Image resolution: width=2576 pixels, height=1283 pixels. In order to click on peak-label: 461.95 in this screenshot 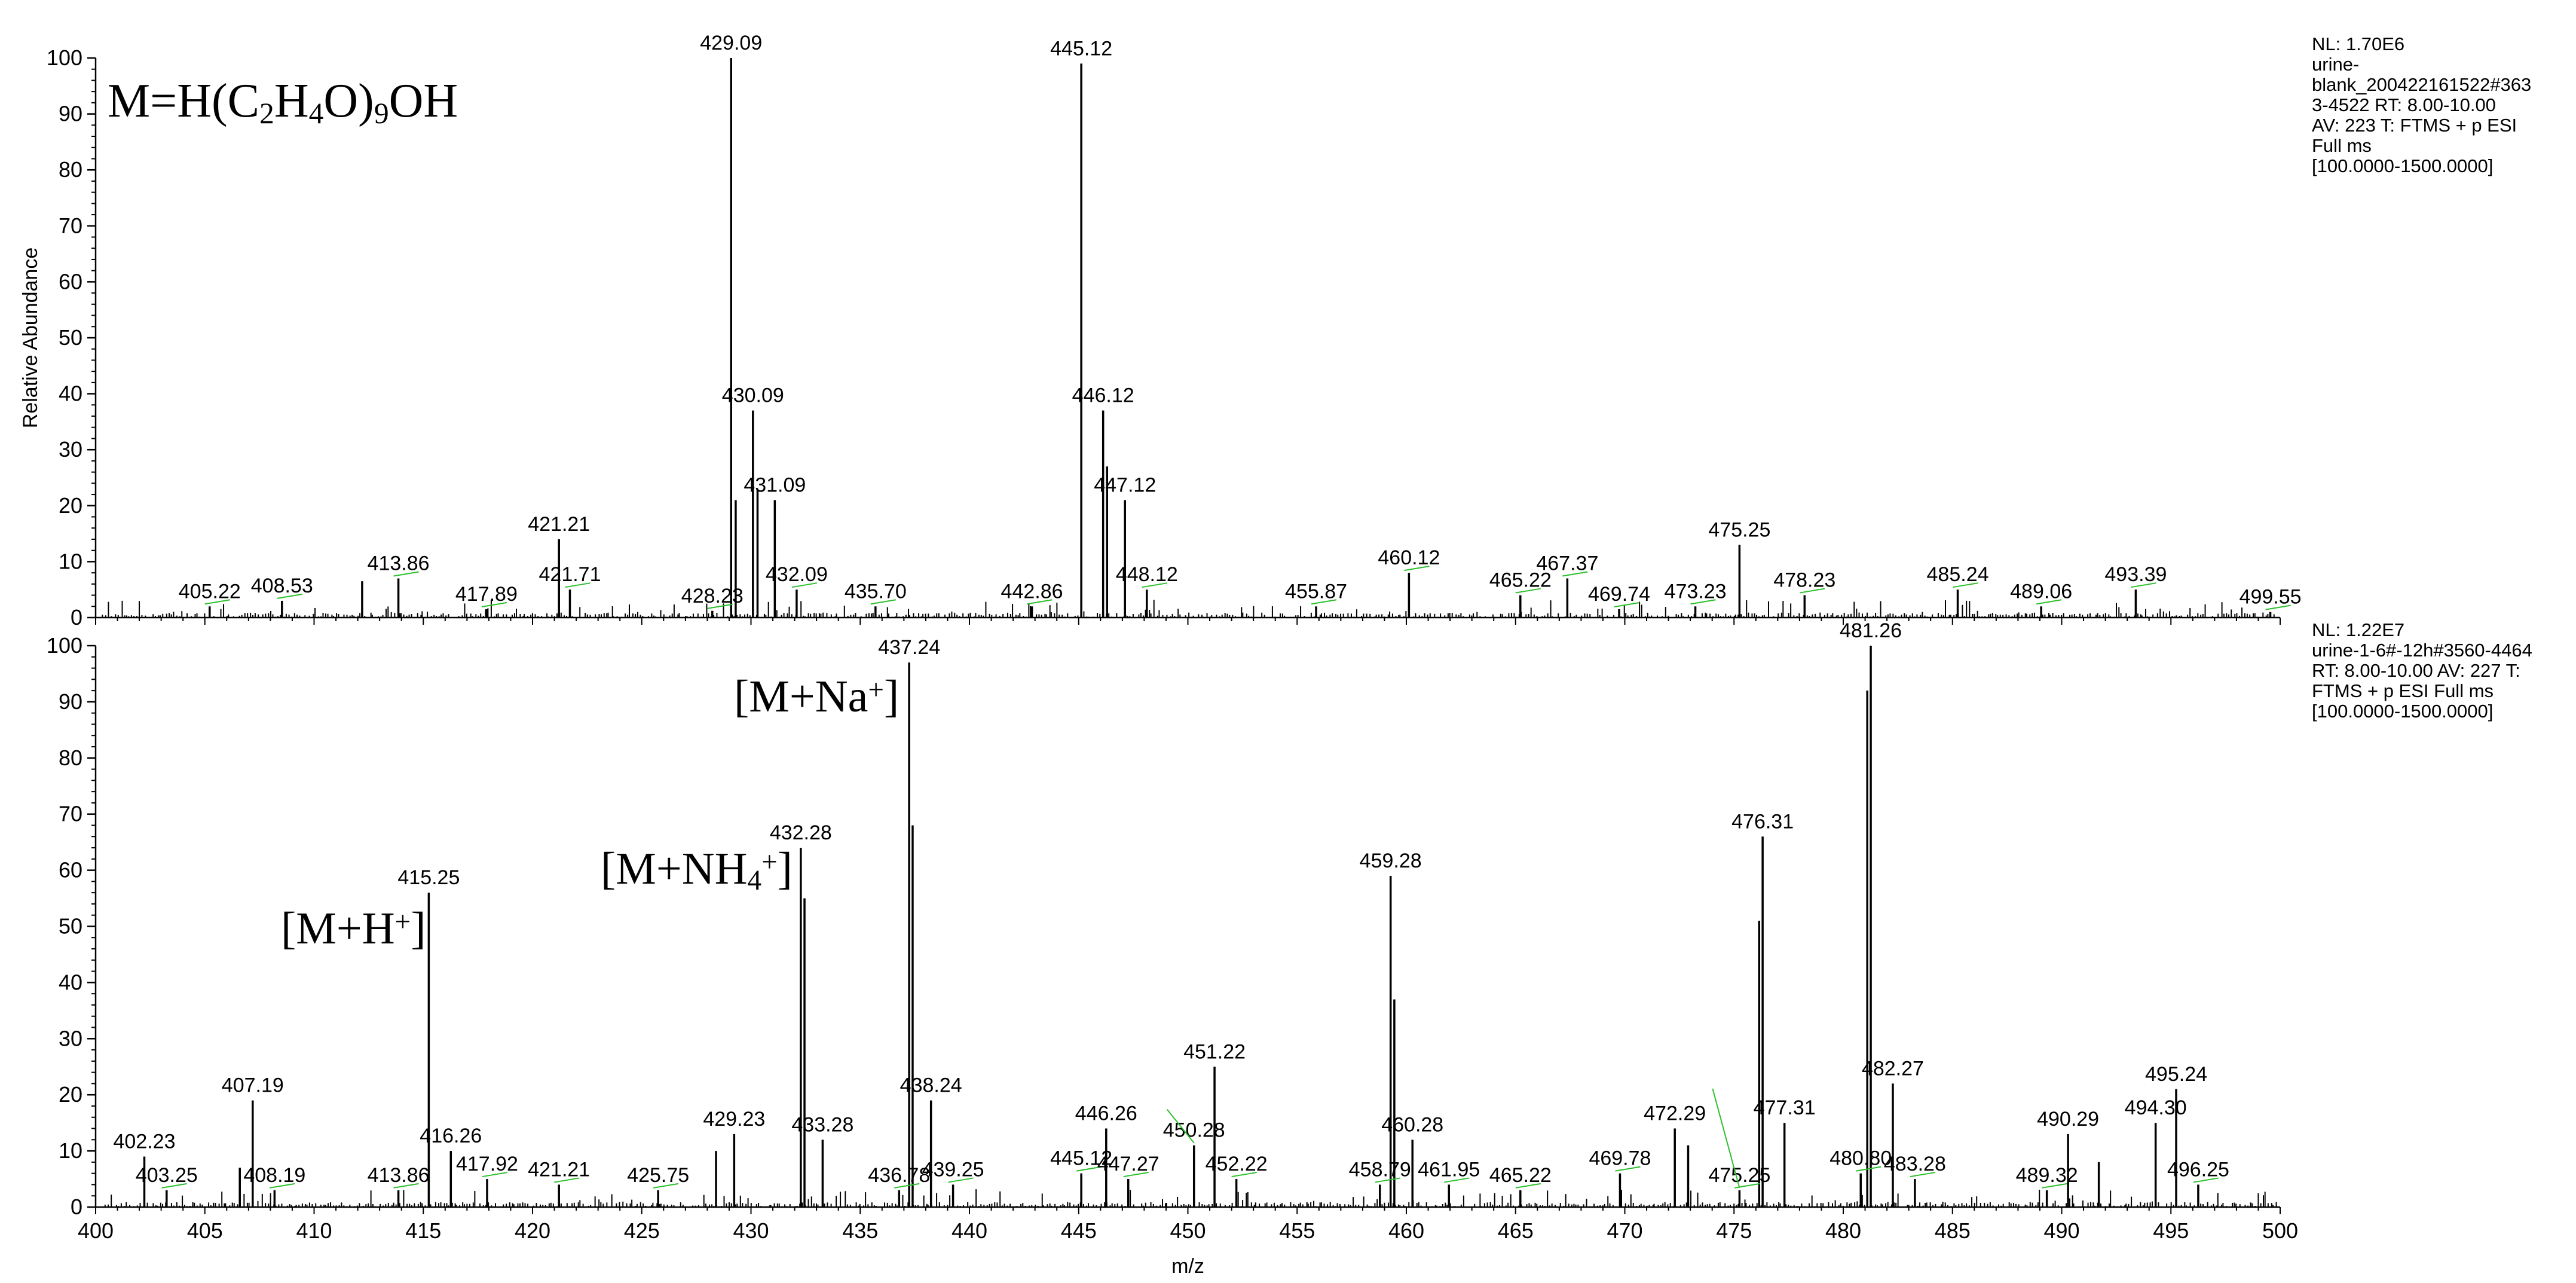, I will do `click(1449, 1169)`.